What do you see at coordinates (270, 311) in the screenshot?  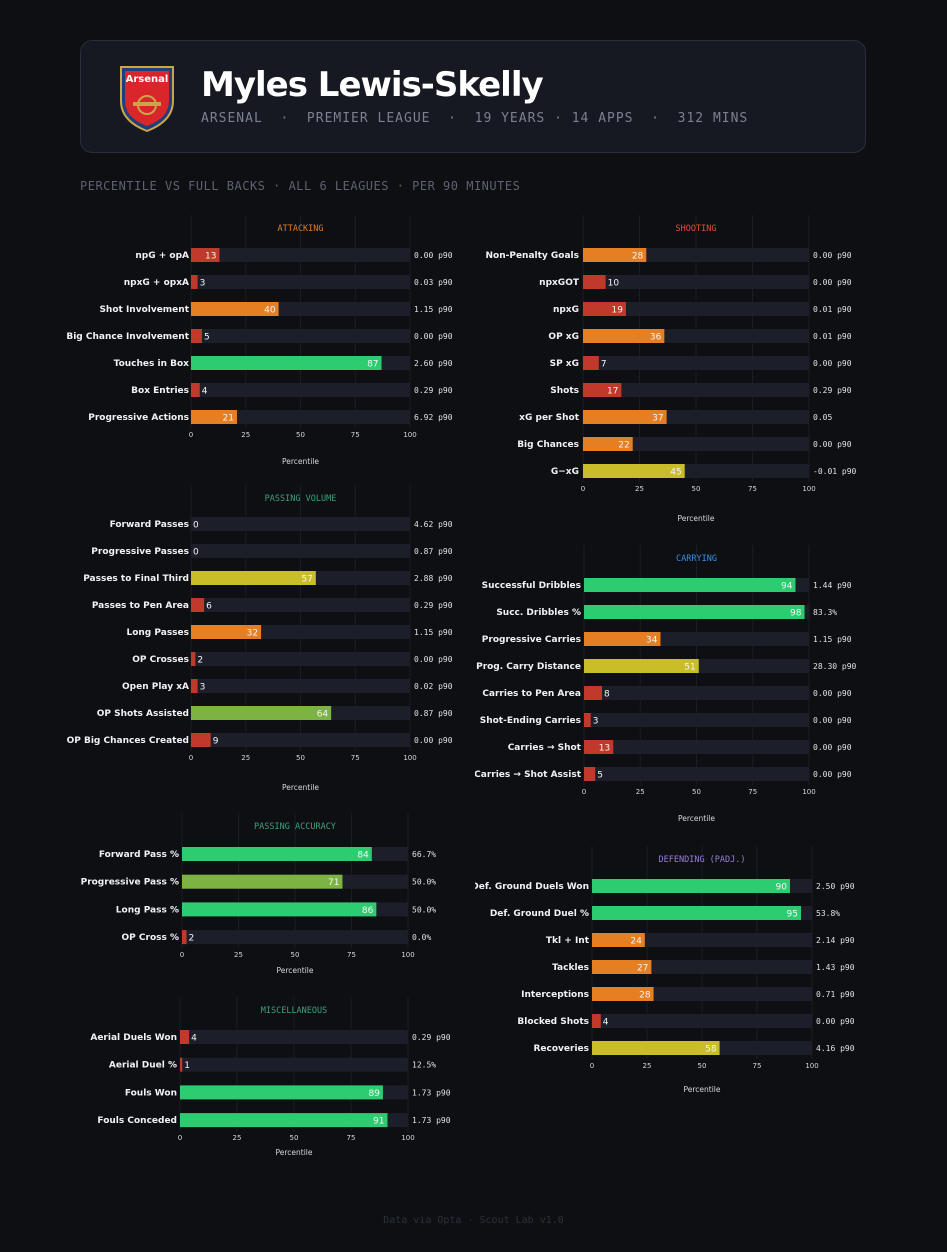 I see `percentile-value: 40` at bounding box center [270, 311].